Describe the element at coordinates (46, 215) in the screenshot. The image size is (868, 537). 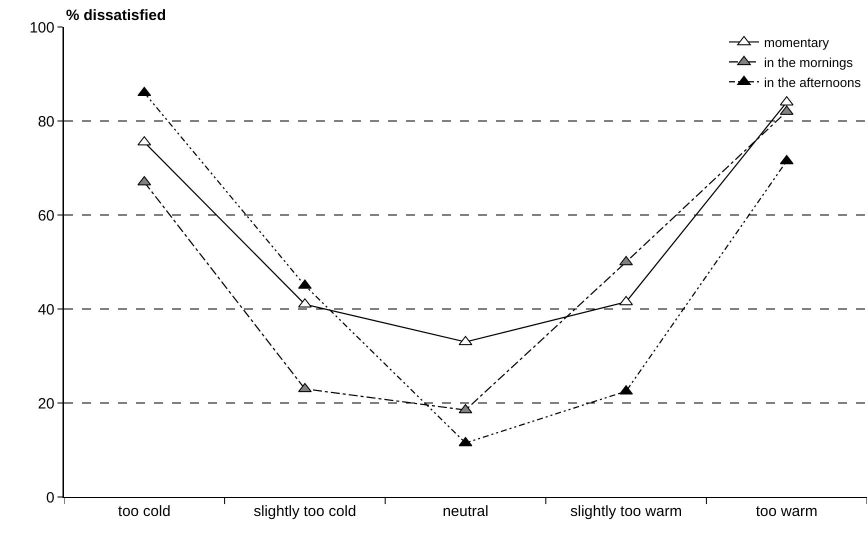
I see `y-tick-label: 60` at that location.